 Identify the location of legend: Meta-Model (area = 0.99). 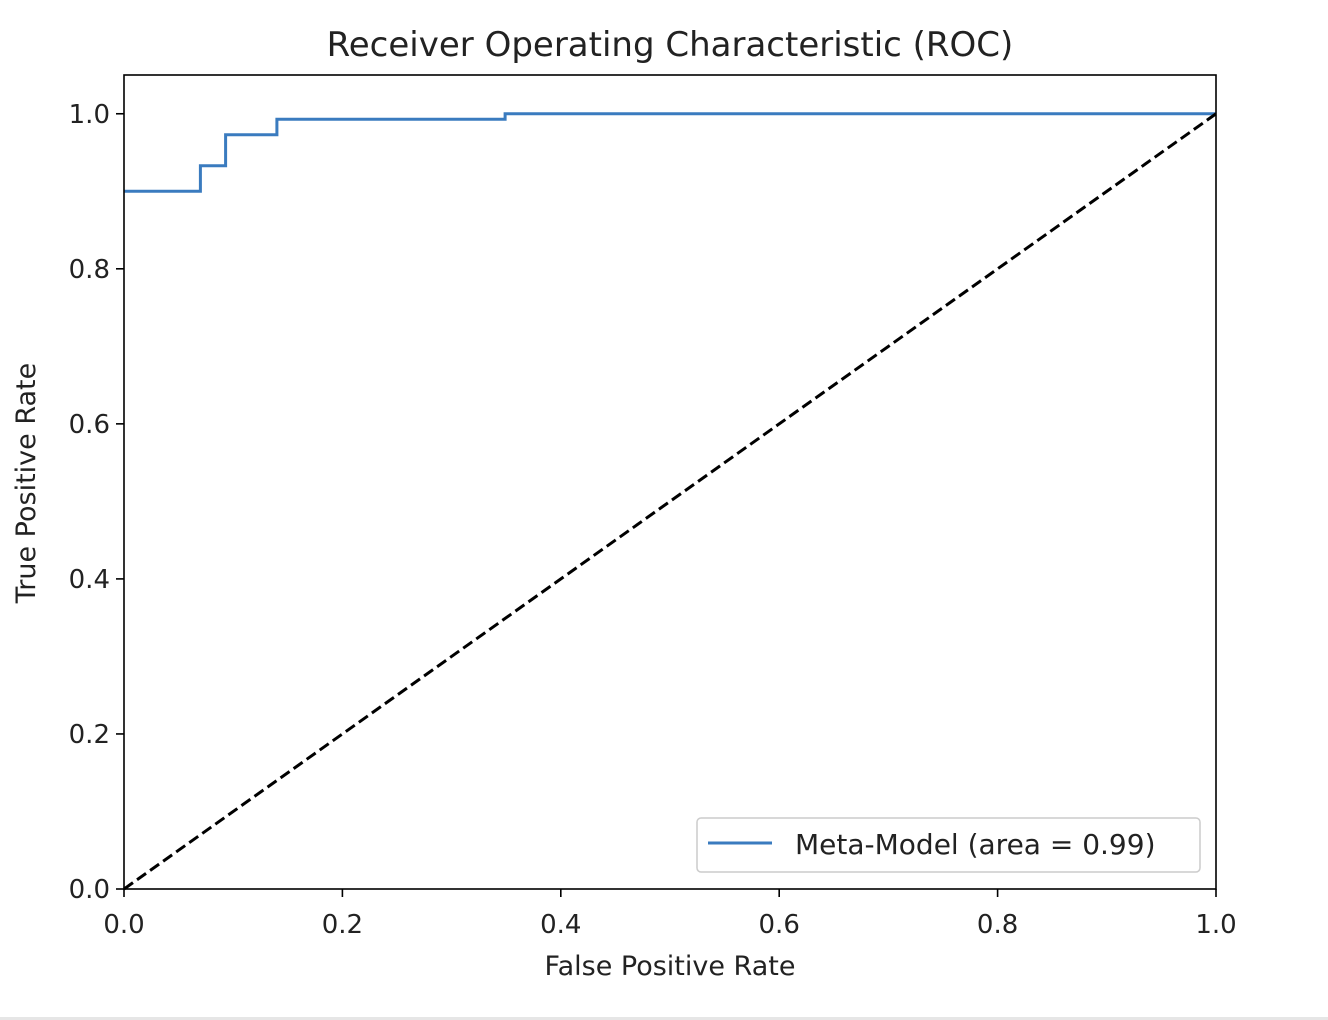
(948, 845).